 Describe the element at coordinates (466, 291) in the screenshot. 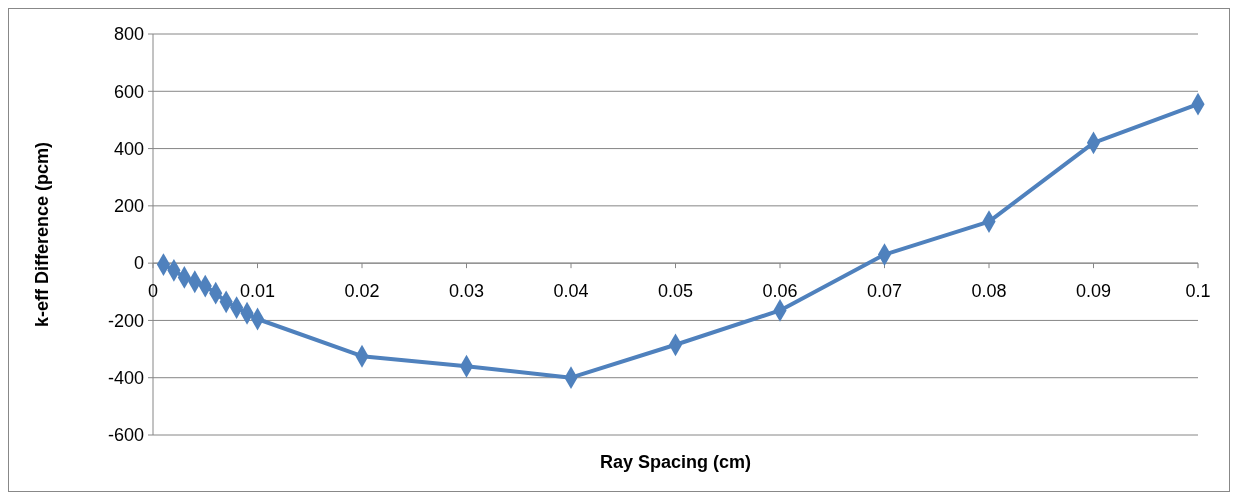

I see `x-tick-label: 0.03` at that location.